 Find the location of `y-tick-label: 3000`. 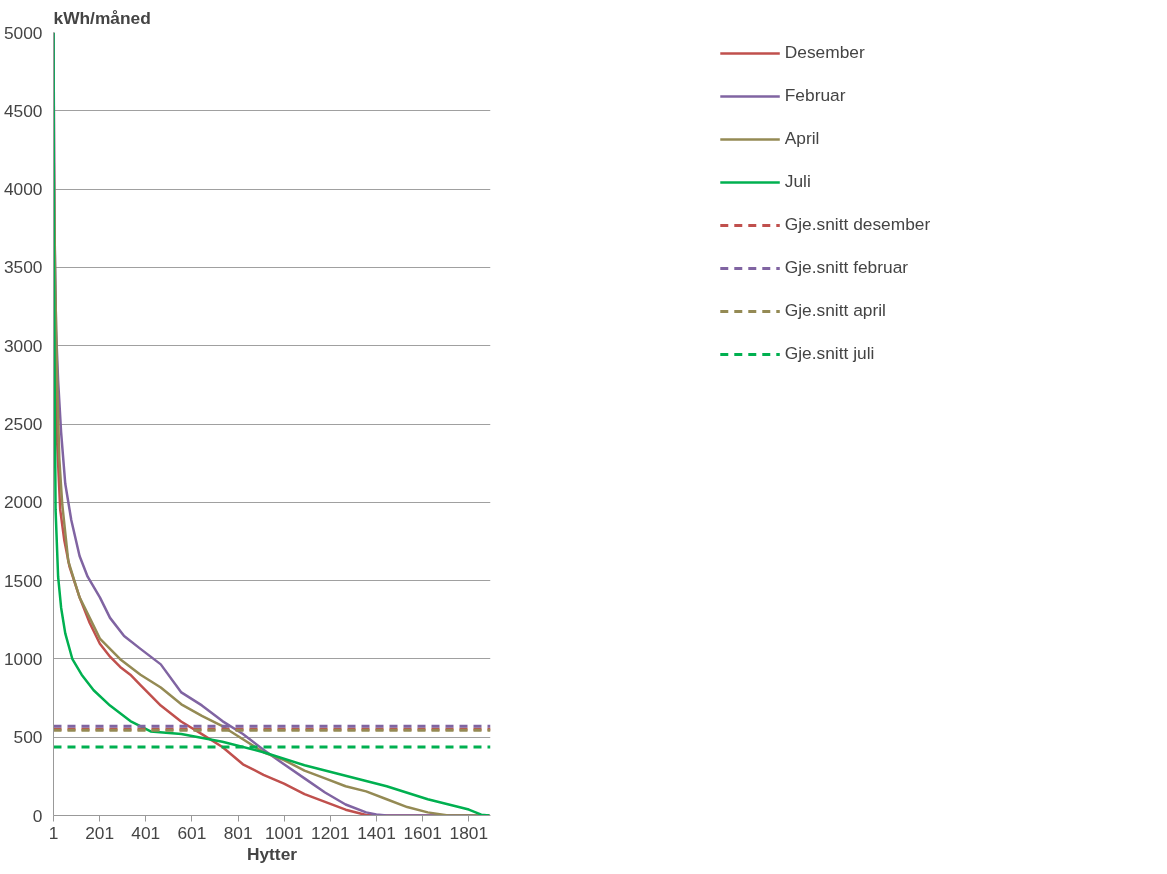

y-tick-label: 3000 is located at coordinates (23, 345).